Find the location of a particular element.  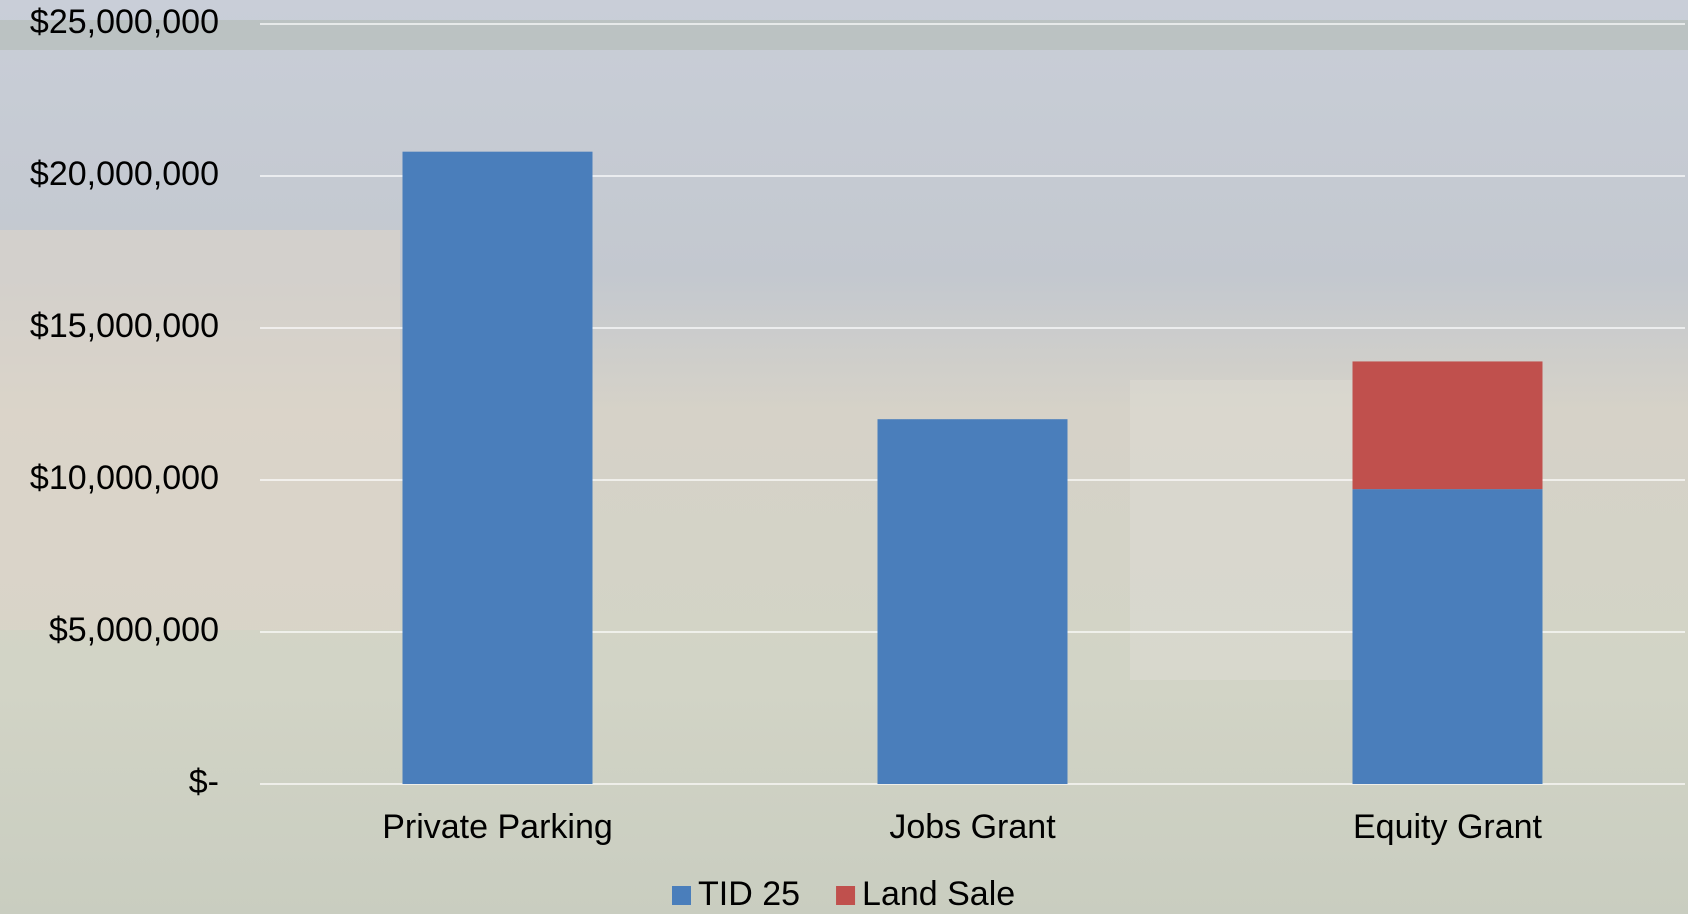

x-tick-label: Jobs Grant is located at coordinates (972, 827).